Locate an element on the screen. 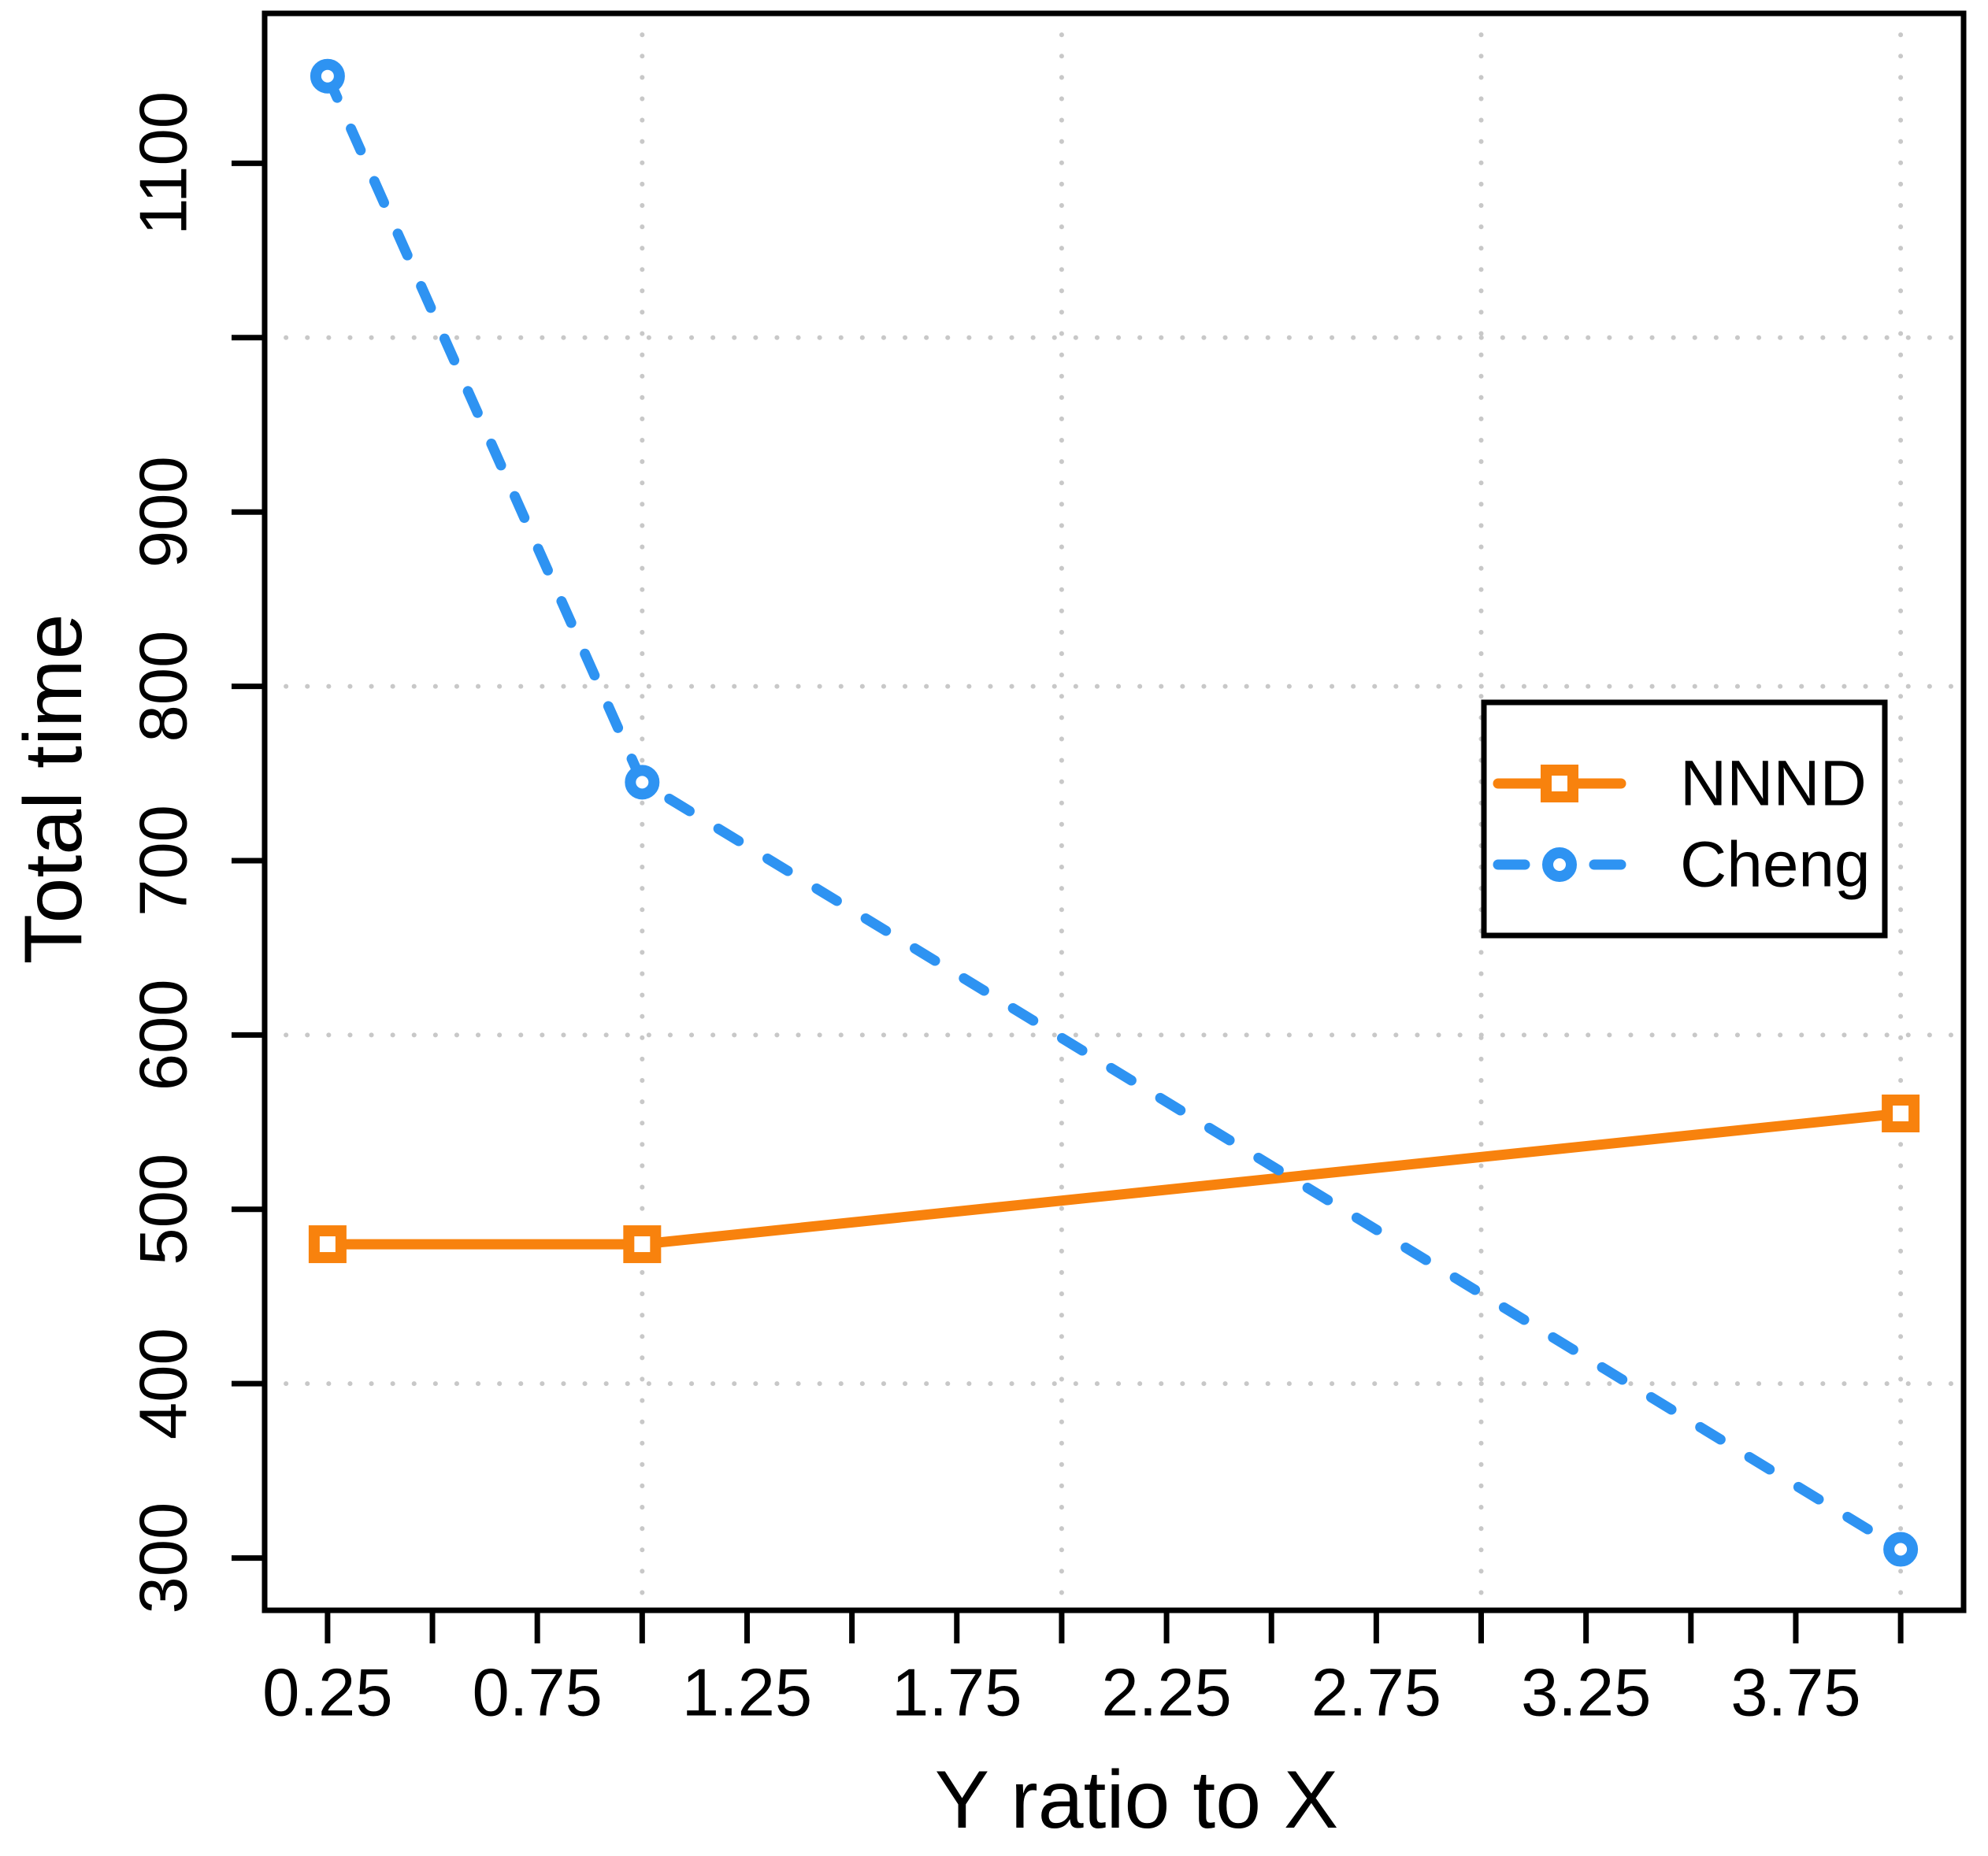  legend-label-cheng: Cheng is located at coordinates (1776, 865).